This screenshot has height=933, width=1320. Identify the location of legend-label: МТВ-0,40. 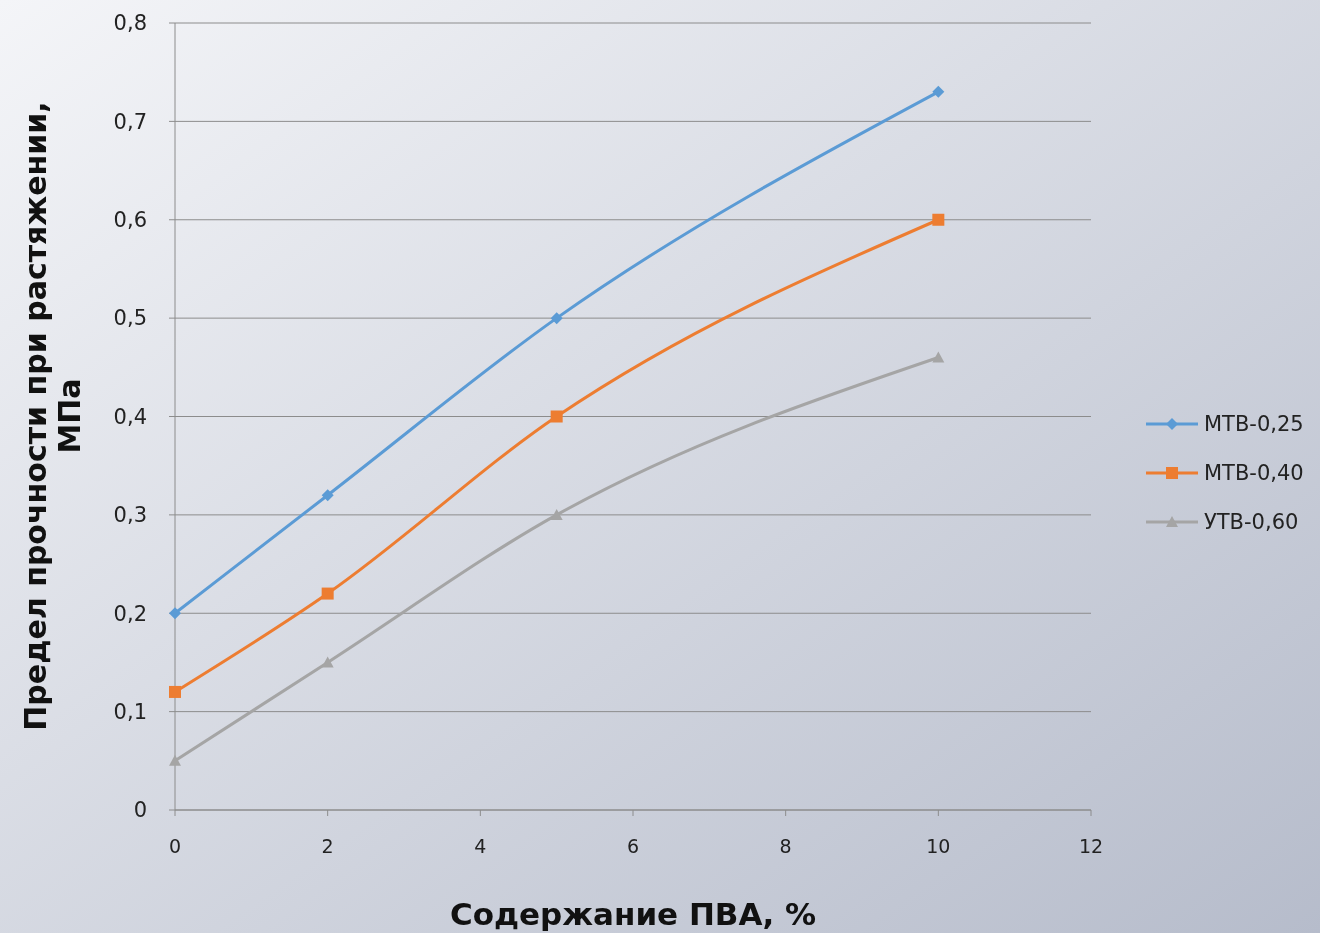
(1254, 473).